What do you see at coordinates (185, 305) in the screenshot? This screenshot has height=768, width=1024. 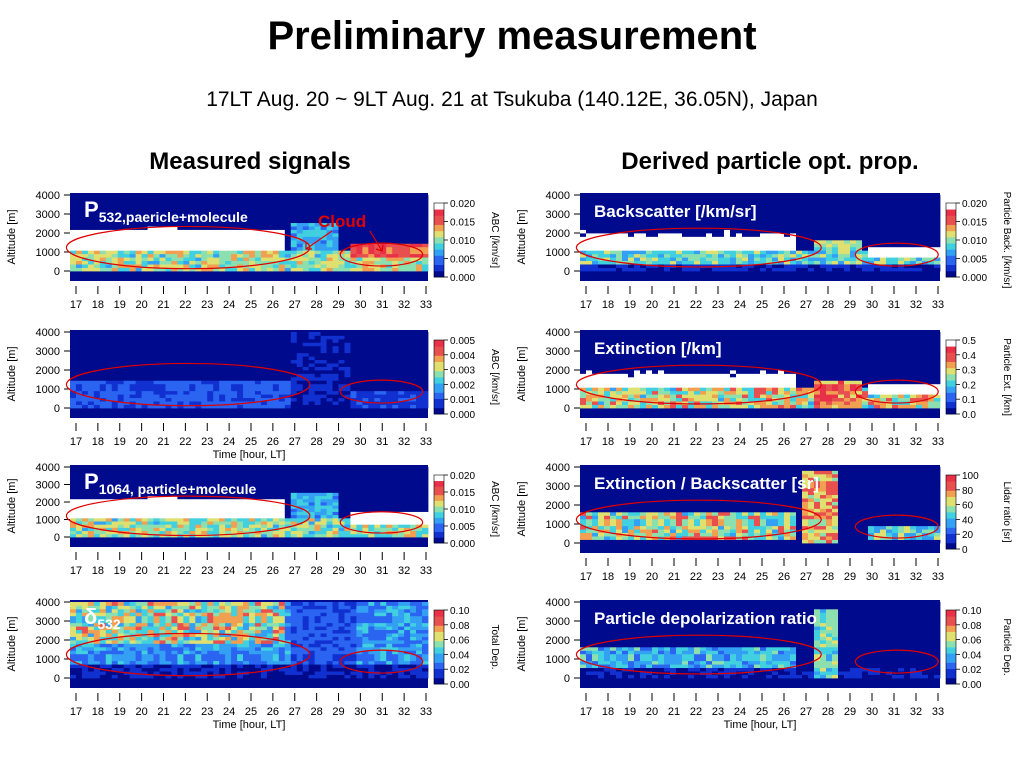 I see `x-tick-label: 22` at bounding box center [185, 305].